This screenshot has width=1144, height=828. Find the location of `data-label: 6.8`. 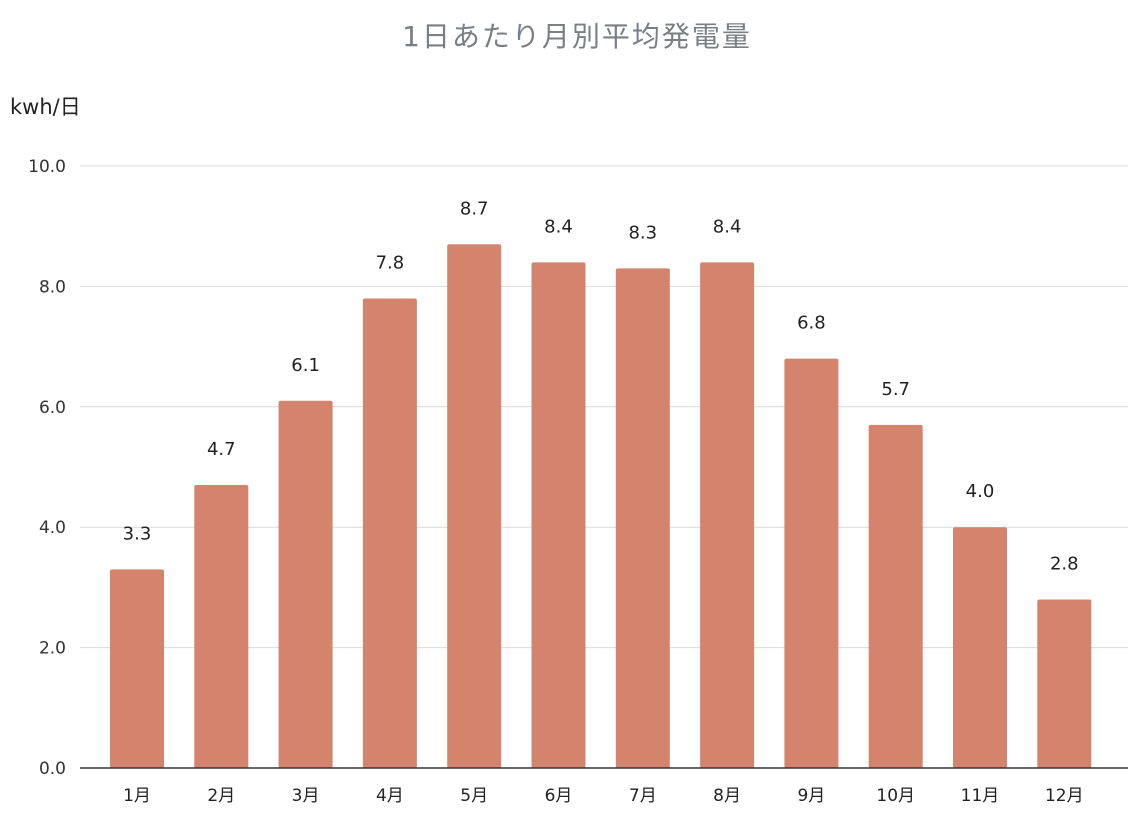

data-label: 6.8 is located at coordinates (811, 323).